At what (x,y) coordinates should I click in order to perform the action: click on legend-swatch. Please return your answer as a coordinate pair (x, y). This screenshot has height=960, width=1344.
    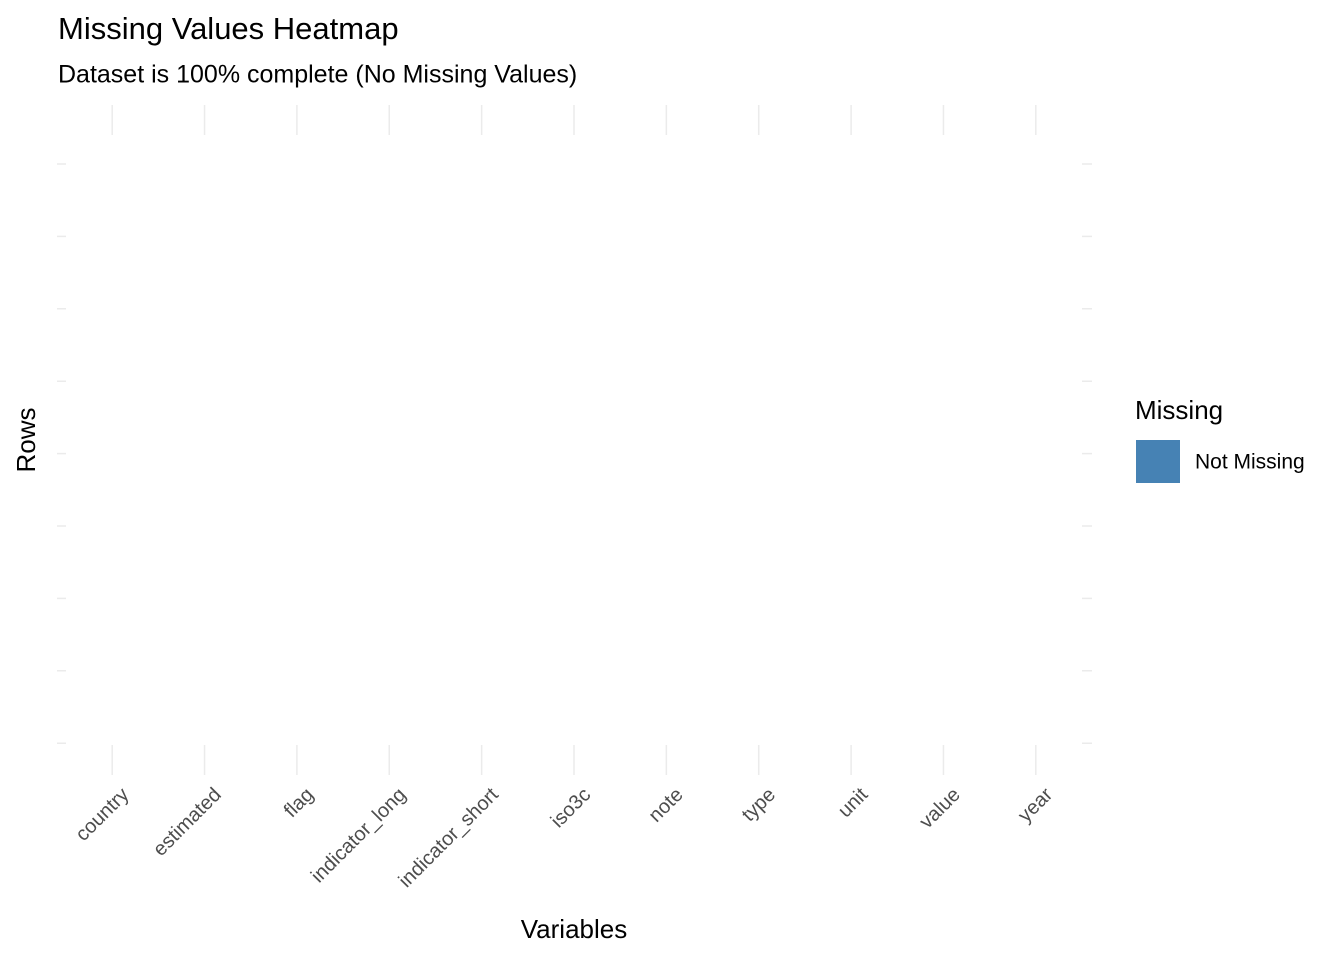
    Looking at the image, I should click on (1158, 461).